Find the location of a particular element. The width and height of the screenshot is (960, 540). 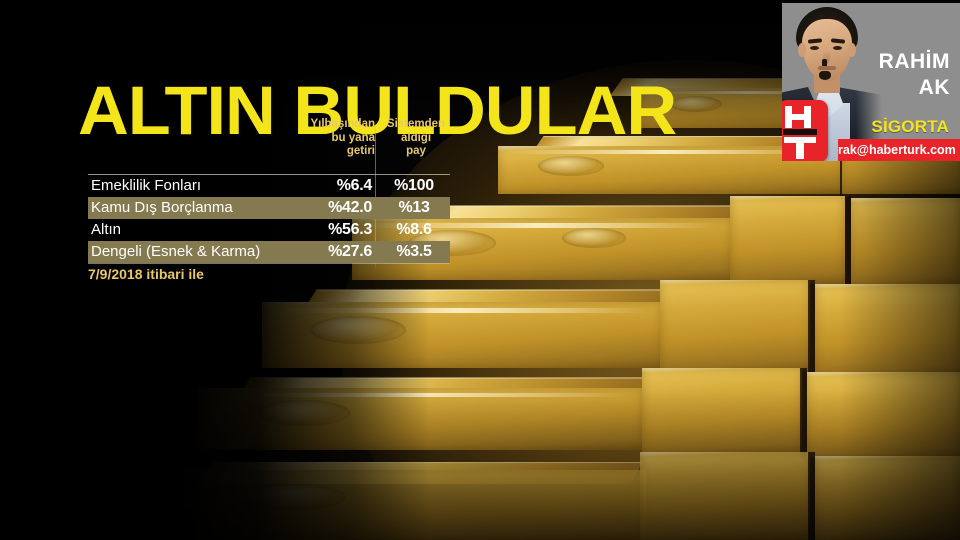

table-footnote: 7/9/2018 itibari ile is located at coordinates (146, 274).